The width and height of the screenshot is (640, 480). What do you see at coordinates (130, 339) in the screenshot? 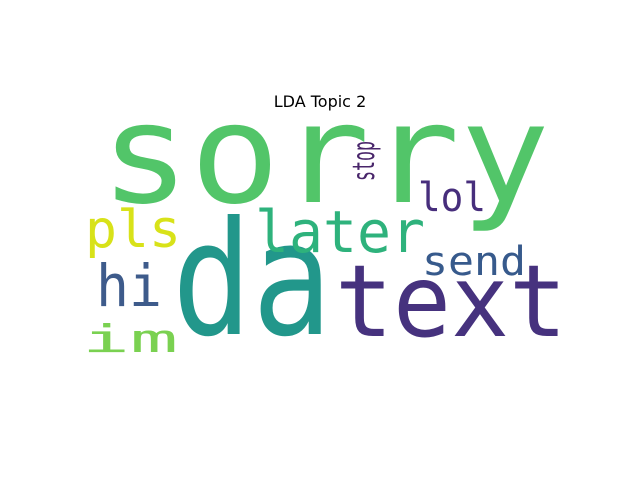
I see `word-stop: im` at bounding box center [130, 339].